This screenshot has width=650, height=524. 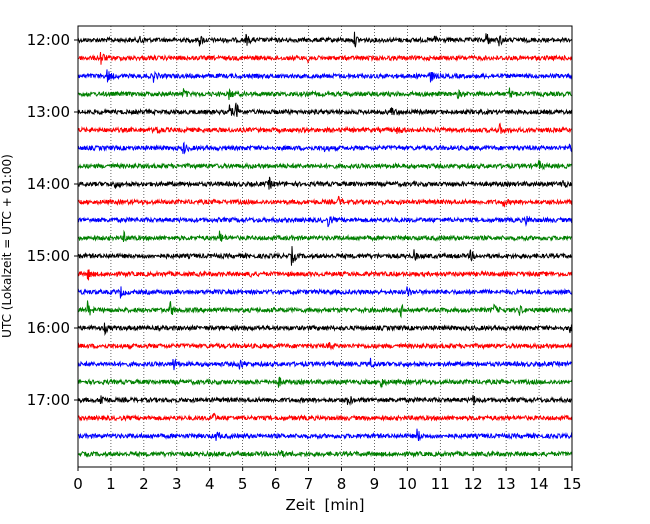 I want to click on x-tick-label: 9, so click(x=375, y=484).